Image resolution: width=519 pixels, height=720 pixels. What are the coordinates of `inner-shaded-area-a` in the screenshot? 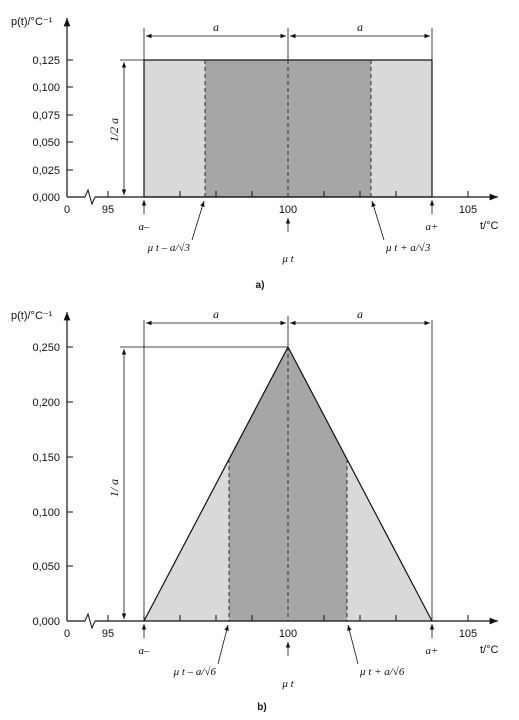 It's located at (288, 128).